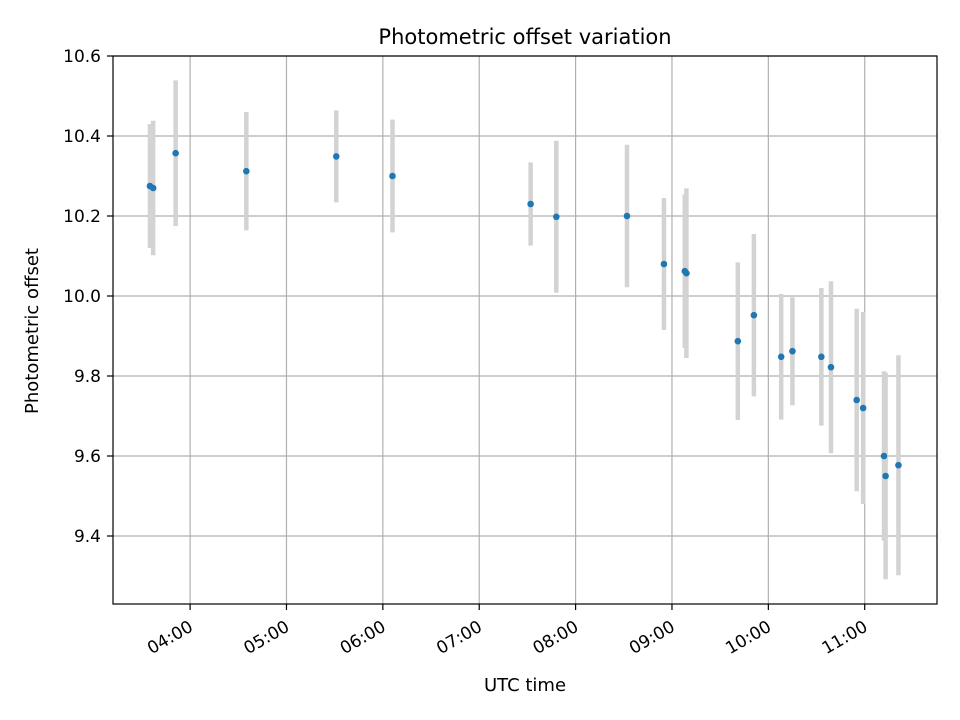  What do you see at coordinates (87, 457) in the screenshot?
I see `y-tick-label: 9.6` at bounding box center [87, 457].